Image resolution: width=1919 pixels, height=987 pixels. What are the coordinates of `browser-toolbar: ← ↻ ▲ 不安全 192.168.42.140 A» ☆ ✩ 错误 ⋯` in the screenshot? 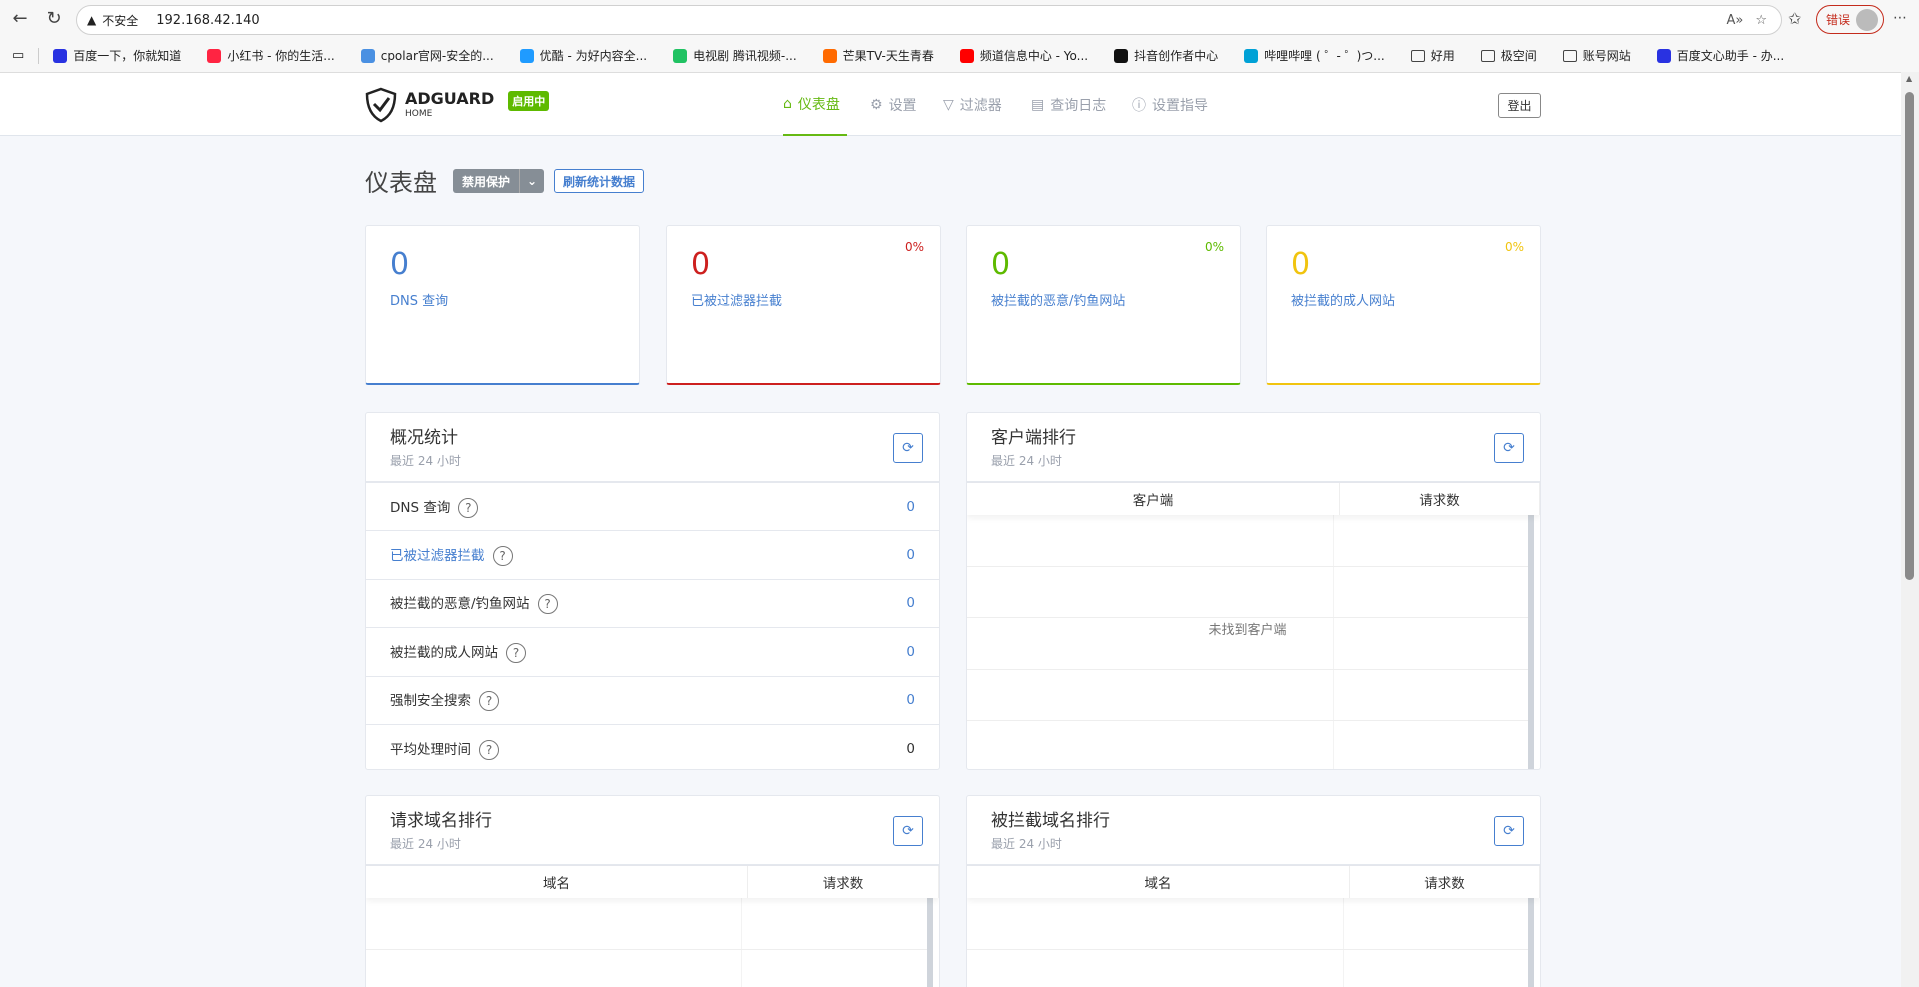 It's located at (959, 19).